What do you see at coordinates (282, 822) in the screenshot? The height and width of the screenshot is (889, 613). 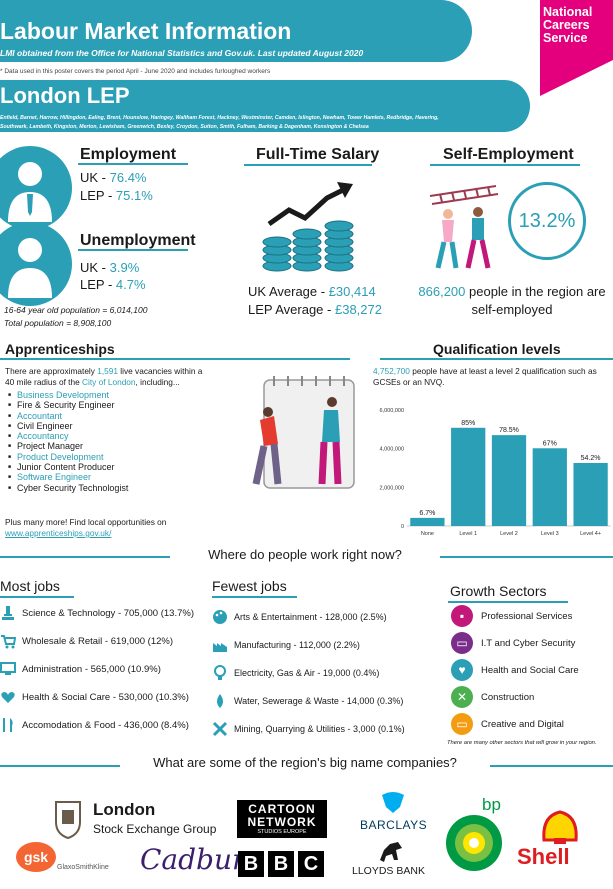 I see `cartoon-network-line-2: NETWORK` at bounding box center [282, 822].